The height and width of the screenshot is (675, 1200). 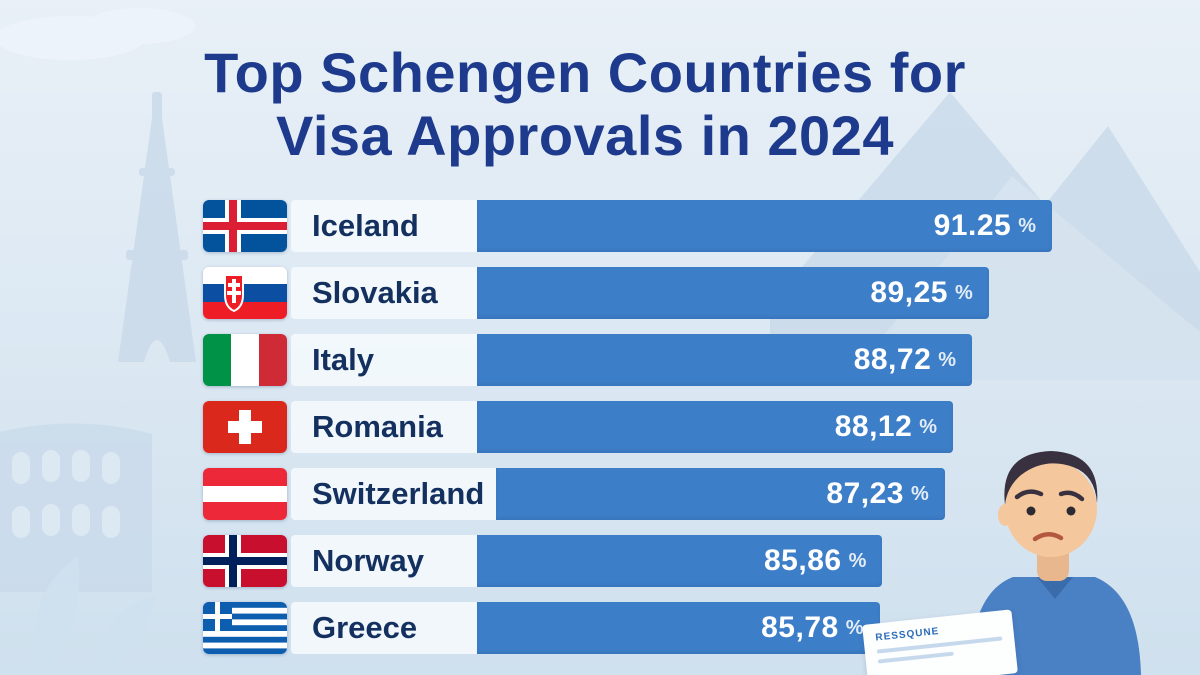 I want to click on bar-row-slovakia: Slovakia 89,25 %, so click(x=637, y=293).